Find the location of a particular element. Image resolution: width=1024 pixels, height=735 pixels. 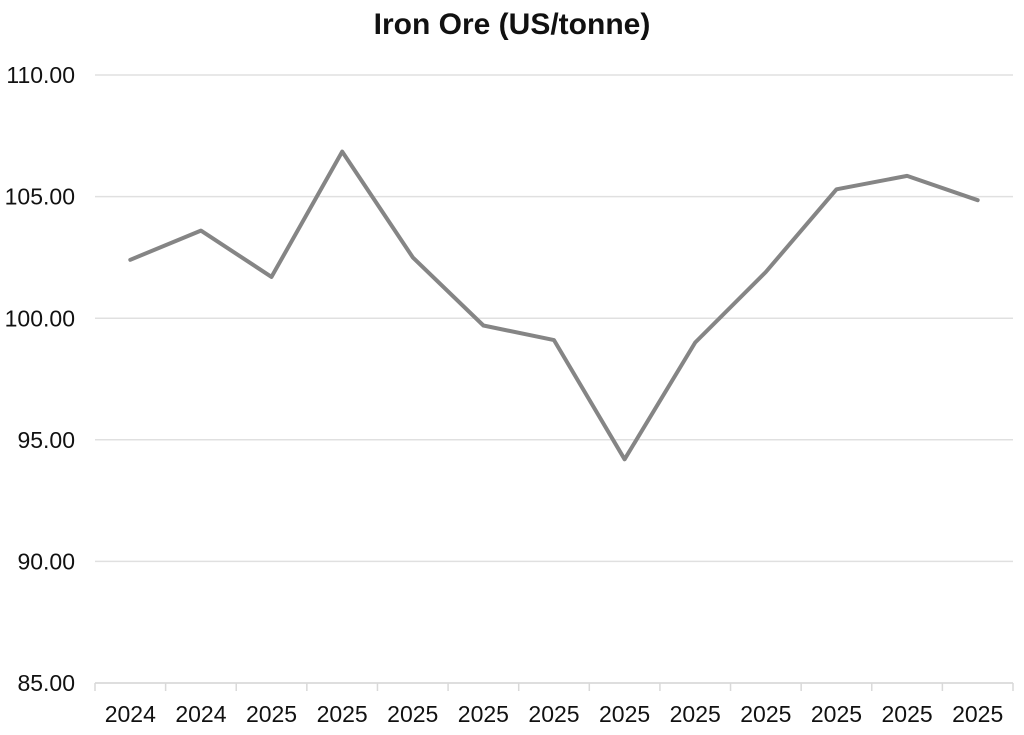

y-axis-tick-label: 95.00 is located at coordinates (46, 440).